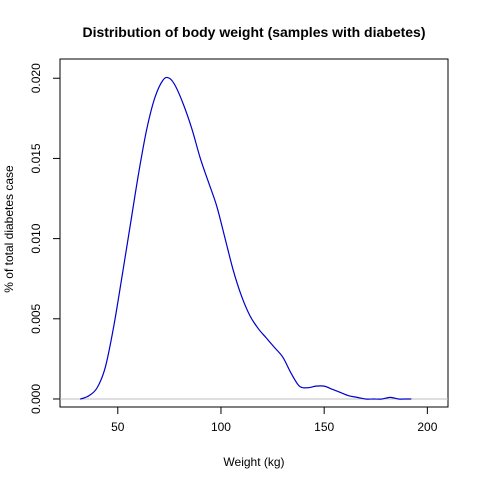 The width and height of the screenshot is (480, 480). Describe the element at coordinates (36, 238) in the screenshot. I see `y-tick-label: 0.010` at that location.